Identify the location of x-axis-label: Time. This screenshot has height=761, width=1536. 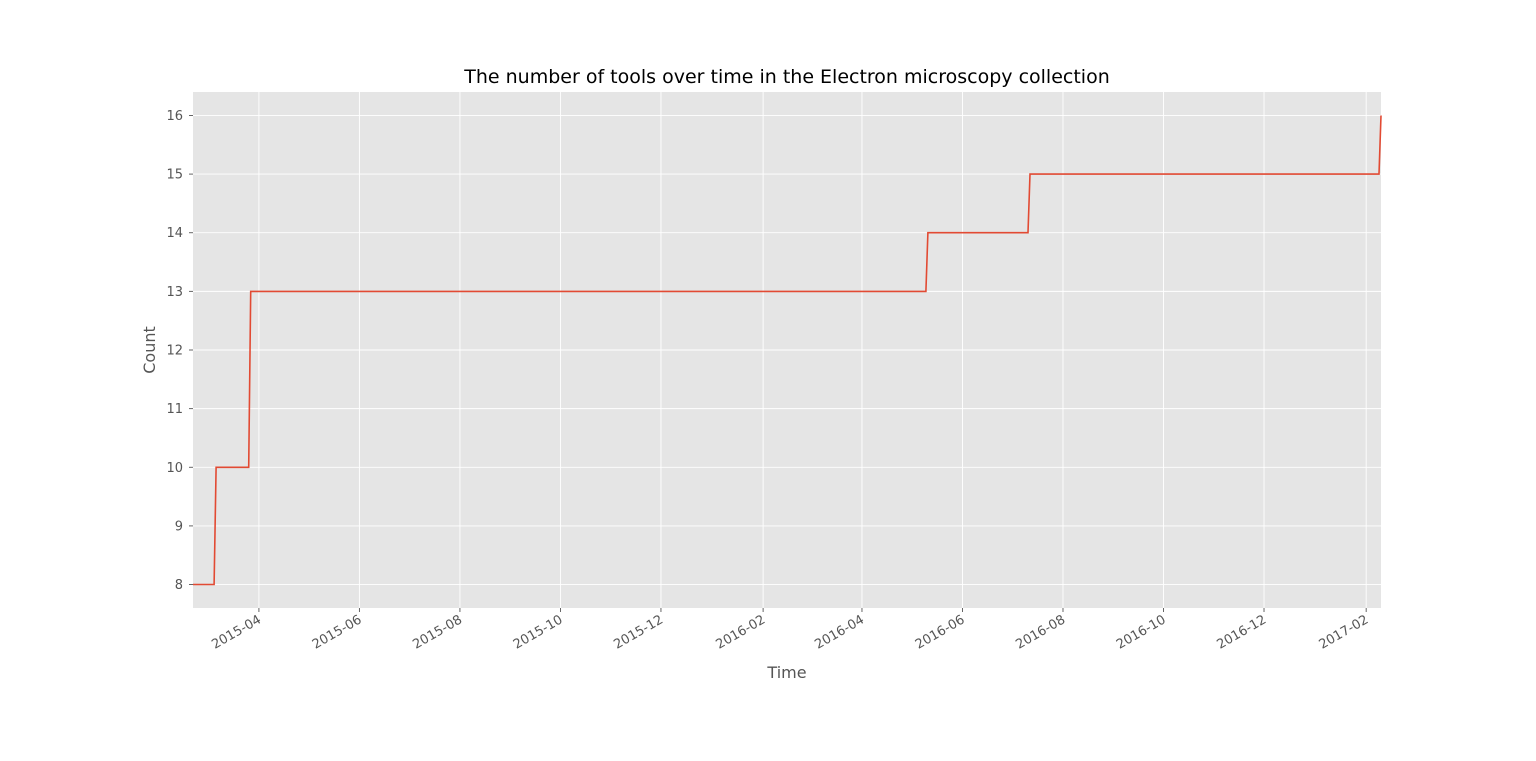
(786, 672).